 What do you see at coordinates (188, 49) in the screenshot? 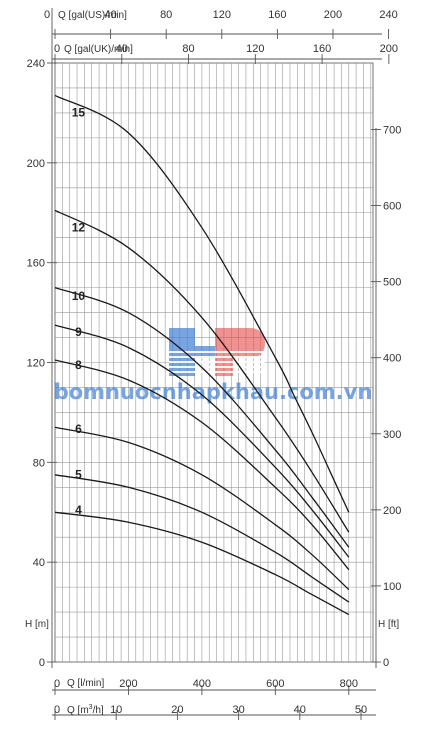
I see `top-uk-tick-label: 80` at bounding box center [188, 49].